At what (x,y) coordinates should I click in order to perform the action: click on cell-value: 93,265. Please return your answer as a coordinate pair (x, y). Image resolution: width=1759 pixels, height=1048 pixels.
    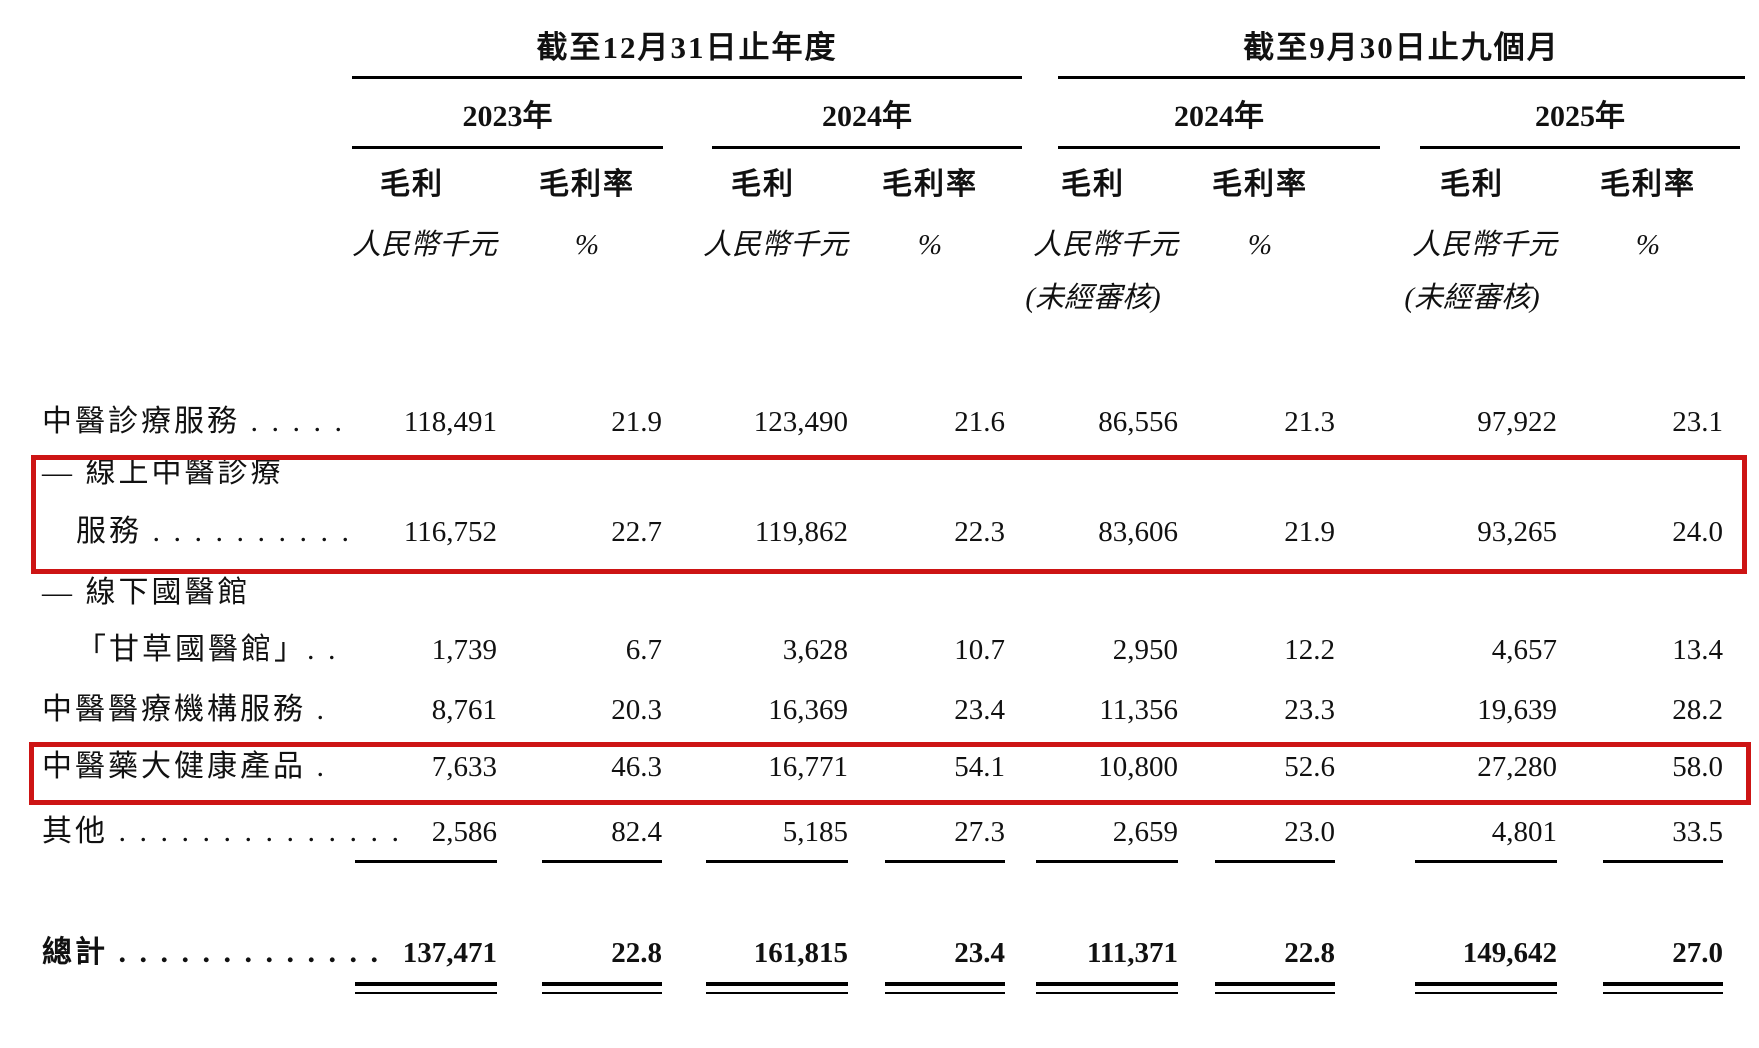
    Looking at the image, I should click on (1517, 532).